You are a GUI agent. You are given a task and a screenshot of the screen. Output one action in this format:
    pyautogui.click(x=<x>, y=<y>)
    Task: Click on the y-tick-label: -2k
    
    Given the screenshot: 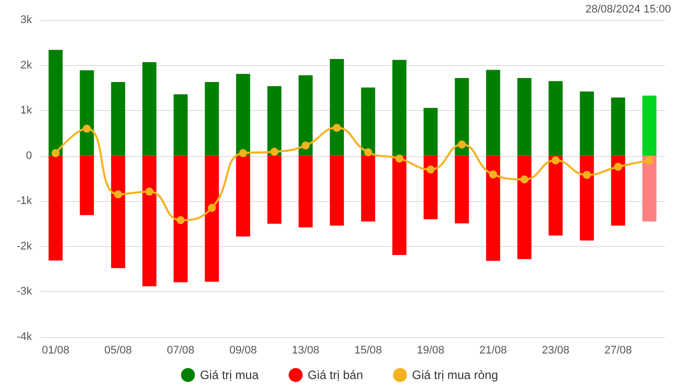 What is the action you would take?
    pyautogui.click(x=24, y=246)
    